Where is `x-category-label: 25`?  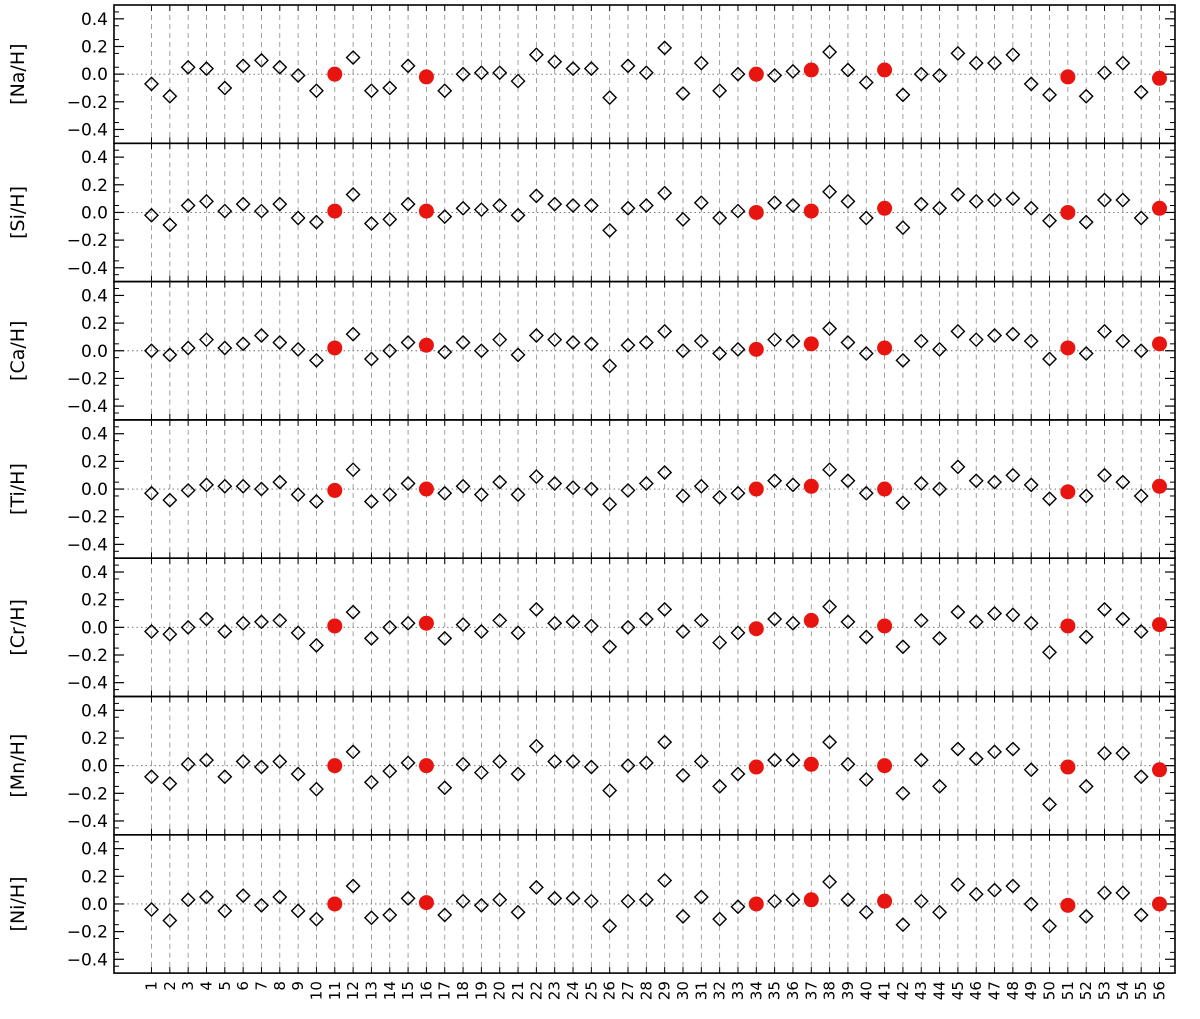 x-category-label: 25 is located at coordinates (591, 990).